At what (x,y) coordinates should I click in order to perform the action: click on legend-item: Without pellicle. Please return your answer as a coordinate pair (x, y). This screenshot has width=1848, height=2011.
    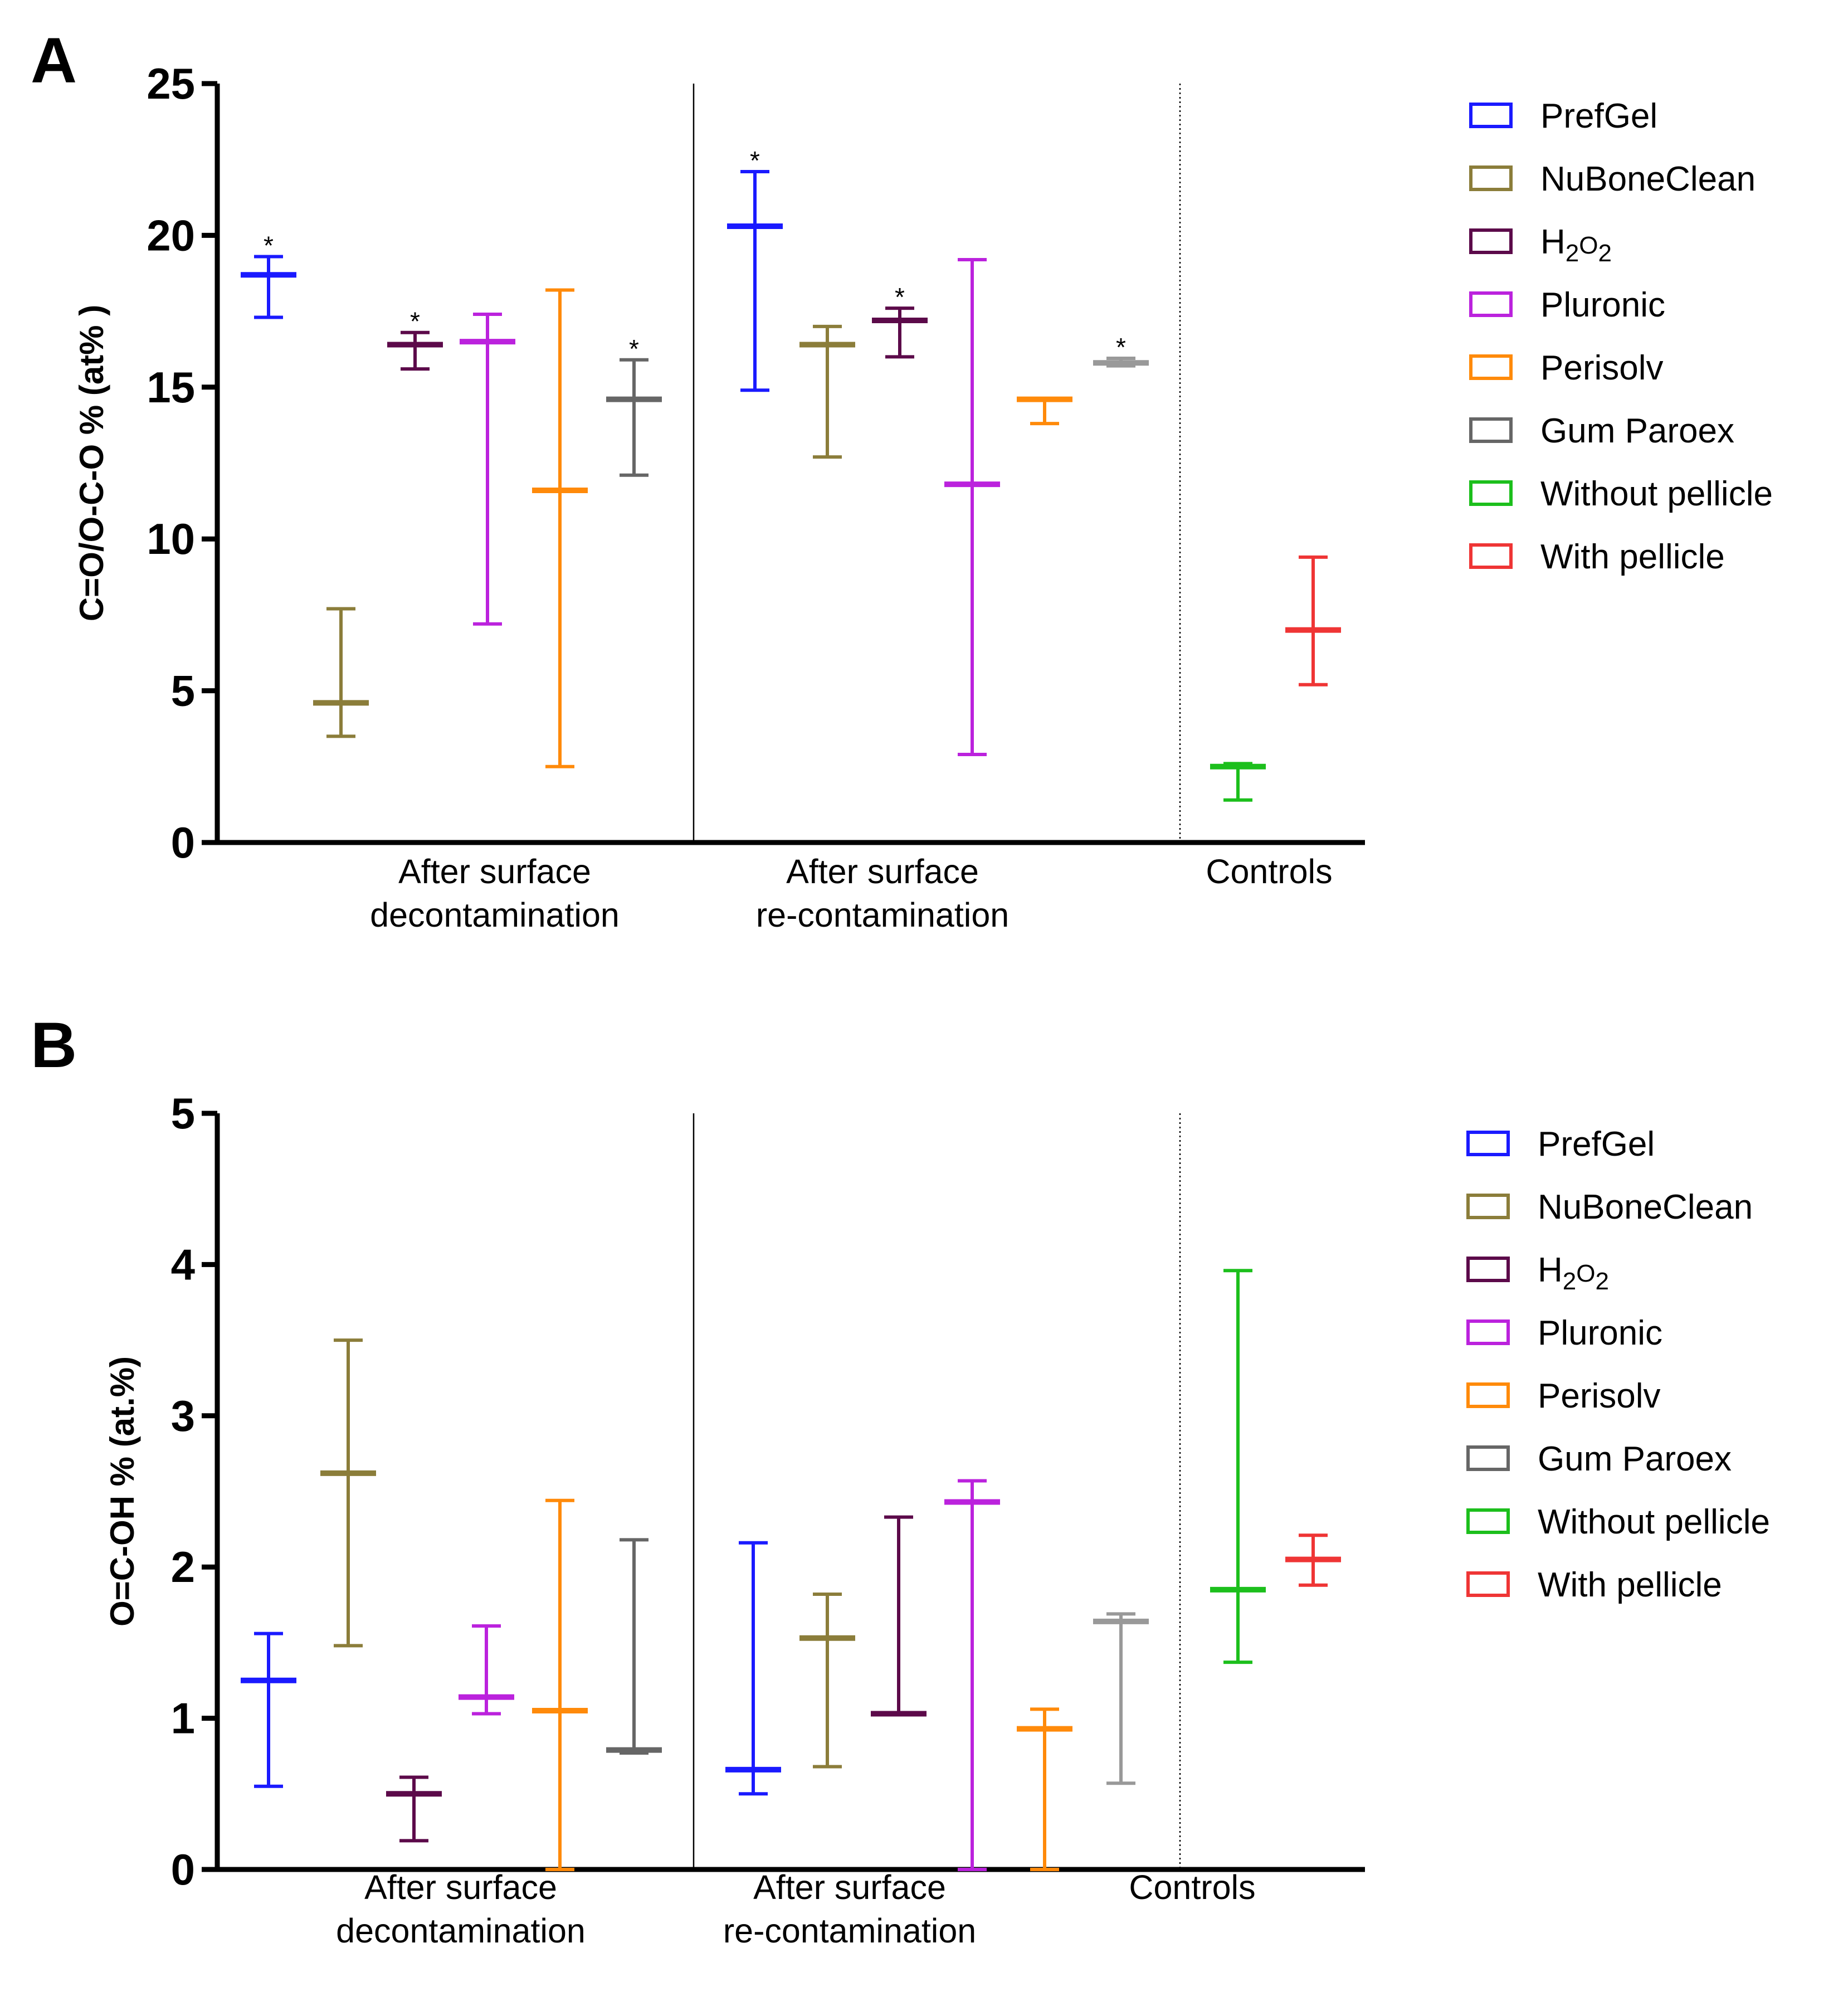
    Looking at the image, I should click on (1621, 494).